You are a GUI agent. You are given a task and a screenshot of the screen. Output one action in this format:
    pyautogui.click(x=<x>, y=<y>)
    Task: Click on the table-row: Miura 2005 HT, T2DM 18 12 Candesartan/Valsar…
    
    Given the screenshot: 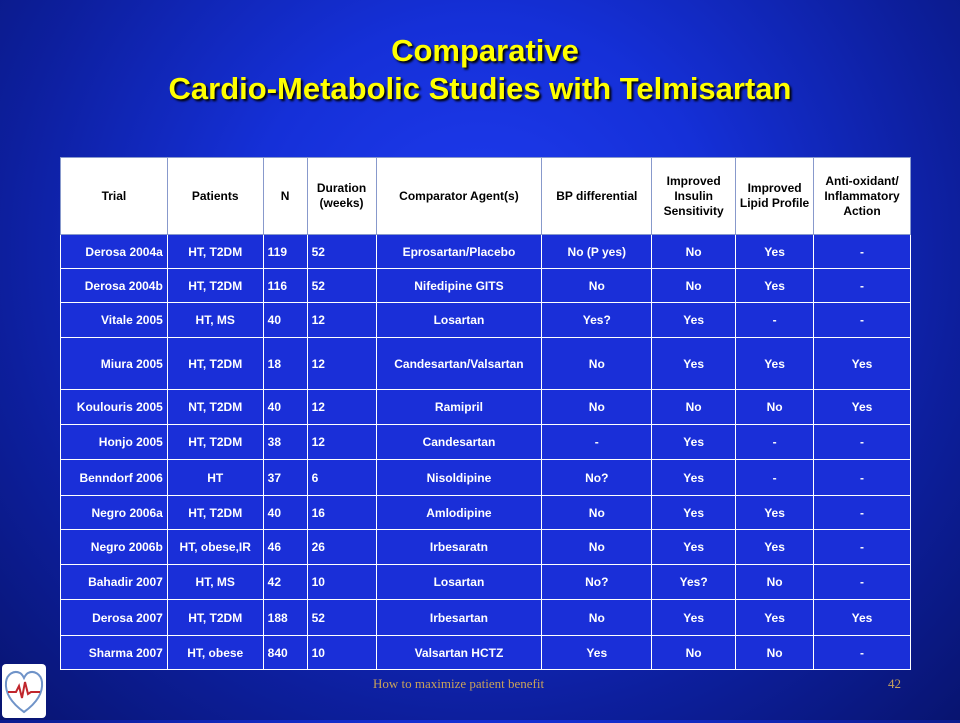 What is the action you would take?
    pyautogui.click(x=485, y=363)
    